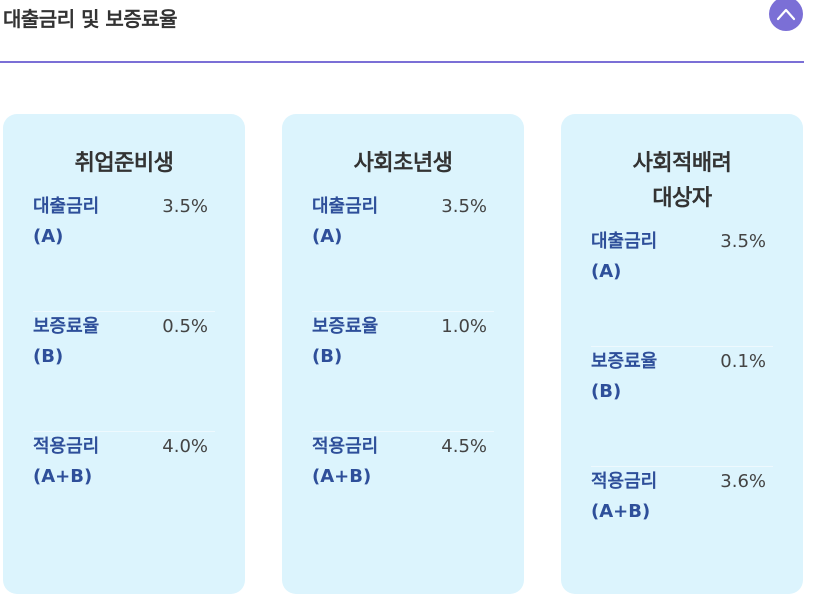 Image resolution: width=822 pixels, height=594 pixels. I want to click on chevron-up-icon, so click(786, 14).